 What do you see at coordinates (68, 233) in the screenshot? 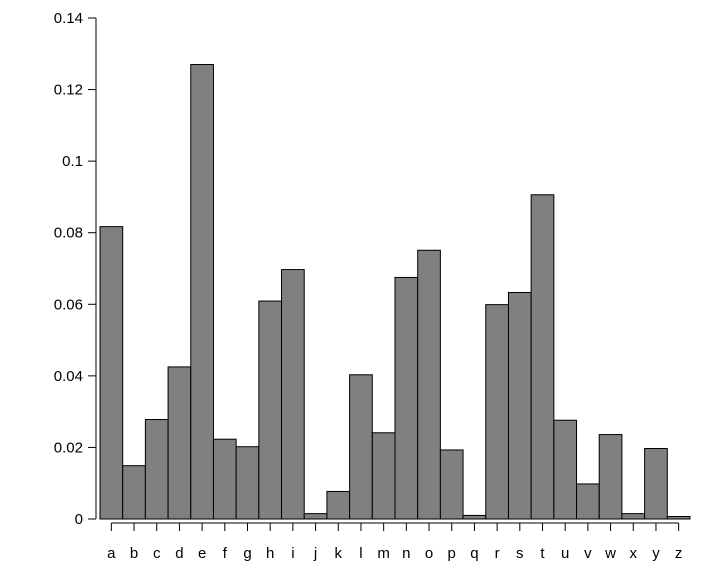
I see `y-tick-label: 0.08` at bounding box center [68, 233].